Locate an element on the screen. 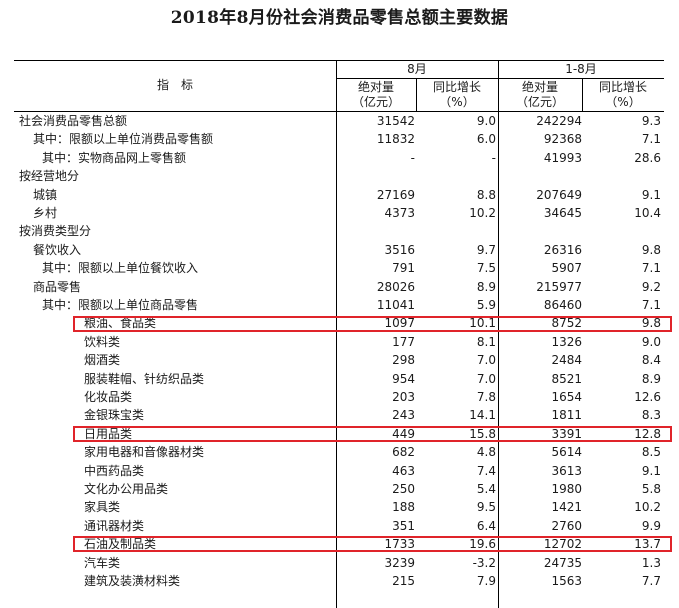 This screenshot has width=679, height=608. row-label: 日用品类 is located at coordinates (108, 433).